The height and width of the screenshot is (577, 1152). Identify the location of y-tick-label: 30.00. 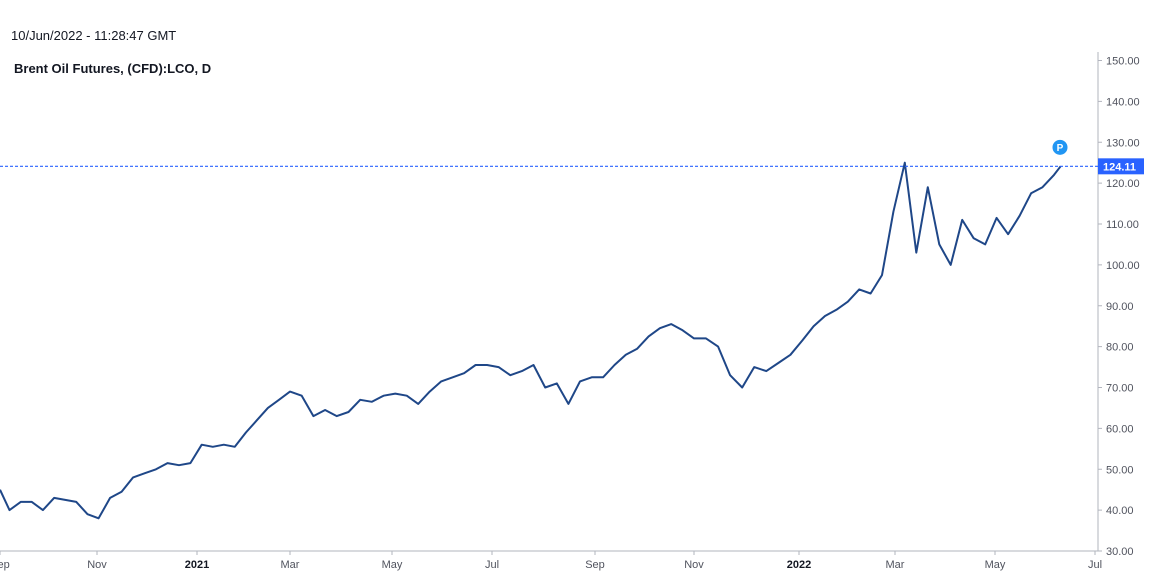
(1120, 552).